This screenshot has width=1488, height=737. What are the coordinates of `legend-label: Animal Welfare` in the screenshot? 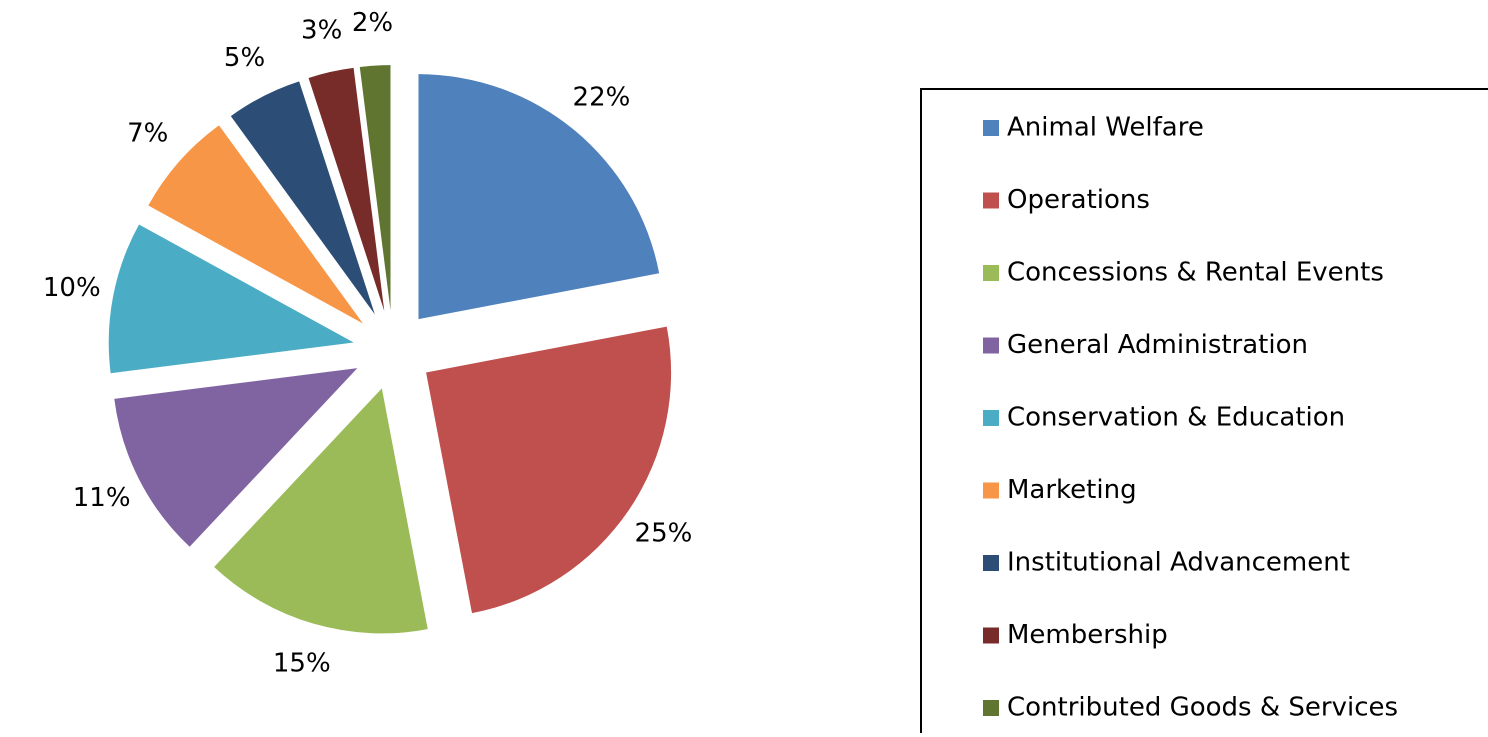 It's located at (1105, 128).